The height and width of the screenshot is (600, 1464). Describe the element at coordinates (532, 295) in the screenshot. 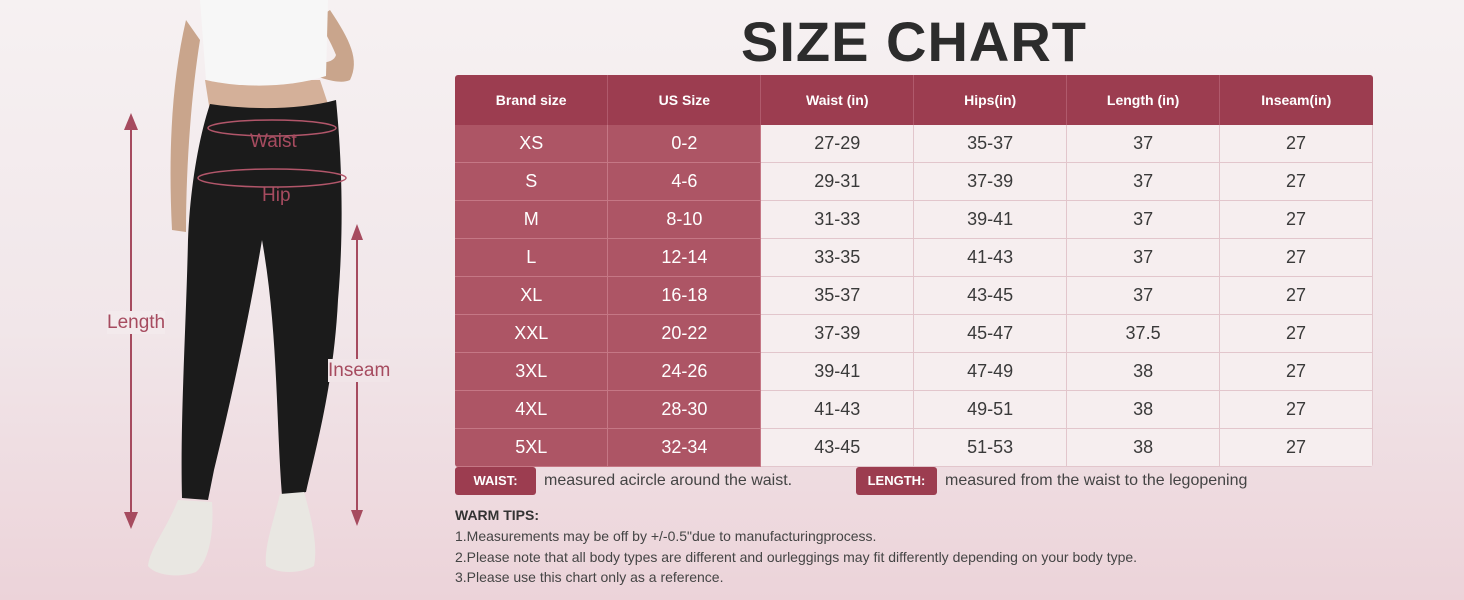

I see `cell-brand-size: XL` at that location.